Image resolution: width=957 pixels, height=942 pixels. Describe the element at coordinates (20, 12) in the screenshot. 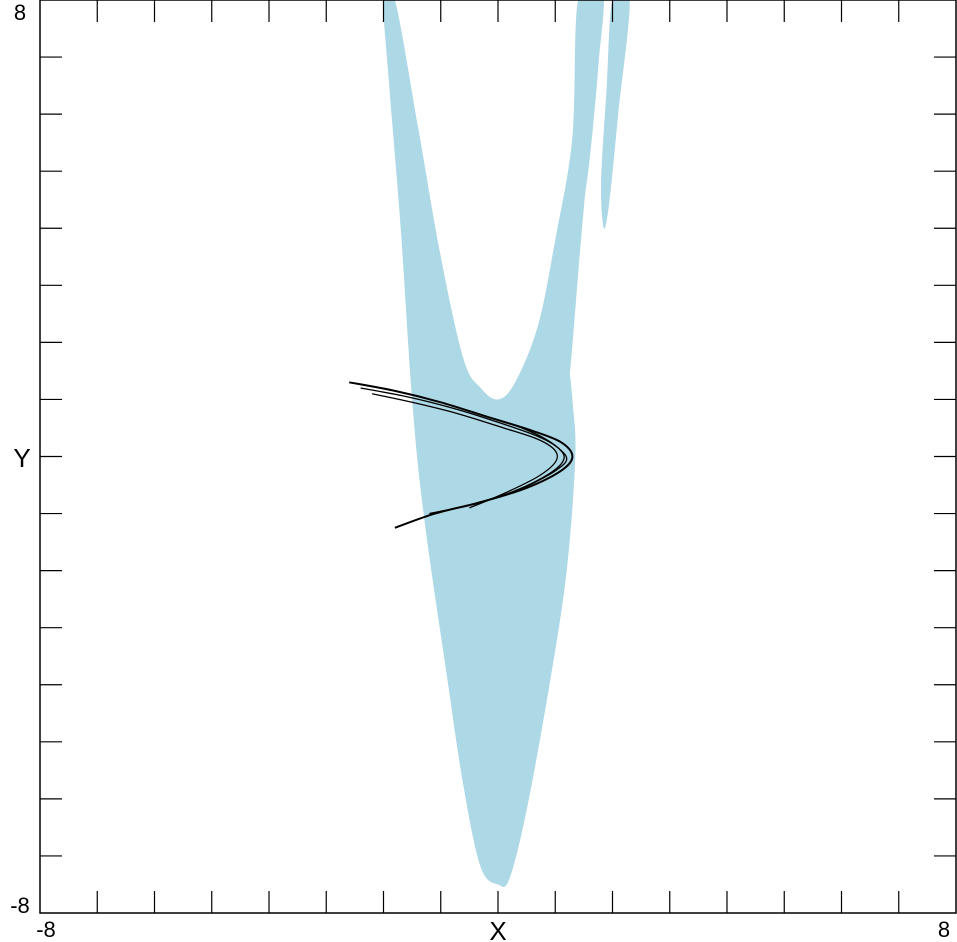

I see `y-tick-label-max: 8` at that location.